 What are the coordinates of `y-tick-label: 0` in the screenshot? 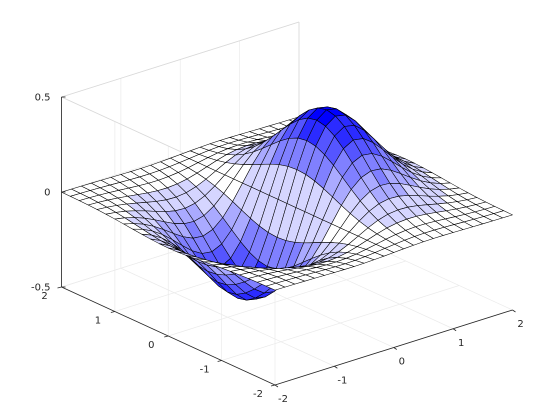 It's located at (151, 345).